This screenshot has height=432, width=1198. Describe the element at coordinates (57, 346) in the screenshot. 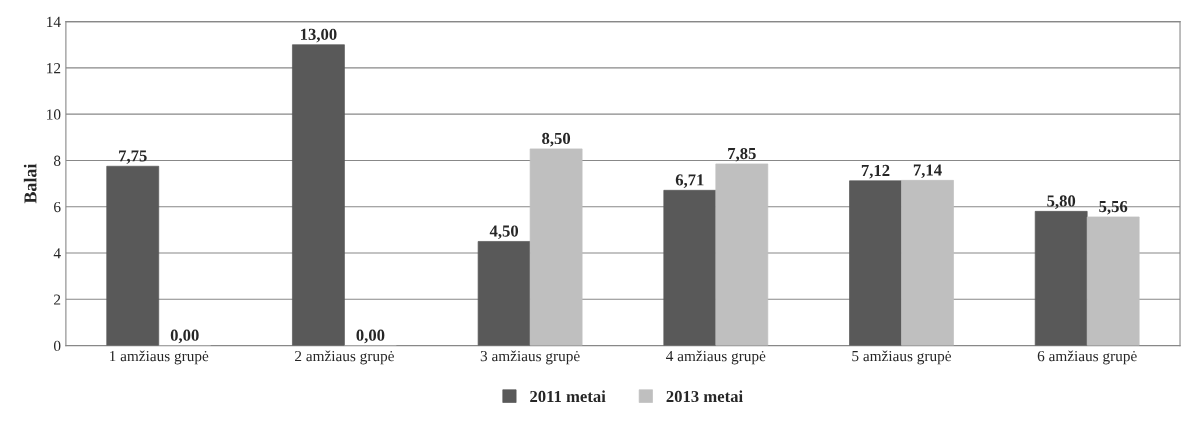

I see `y-tick-label: 0` at that location.